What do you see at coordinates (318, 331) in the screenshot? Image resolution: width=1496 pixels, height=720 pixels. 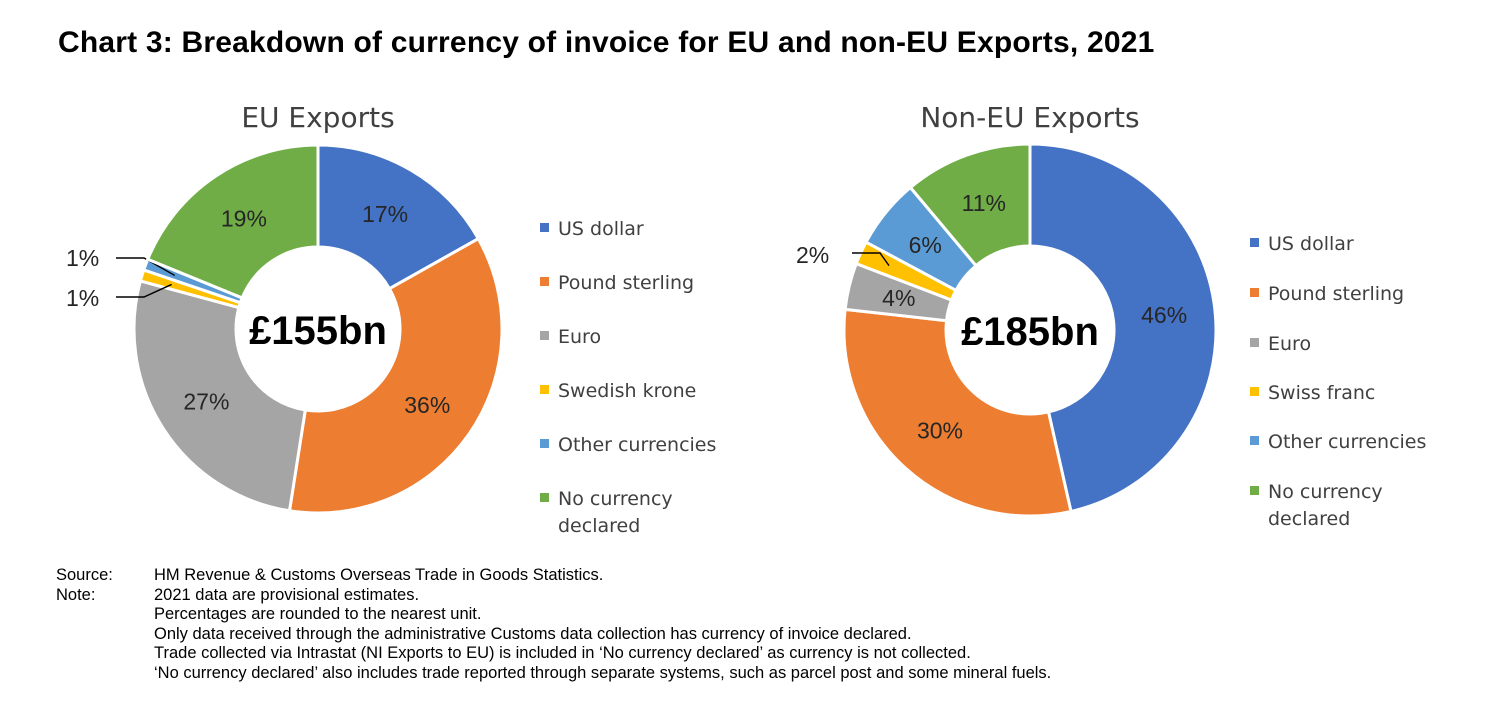 I see `total-label: £155bn` at bounding box center [318, 331].